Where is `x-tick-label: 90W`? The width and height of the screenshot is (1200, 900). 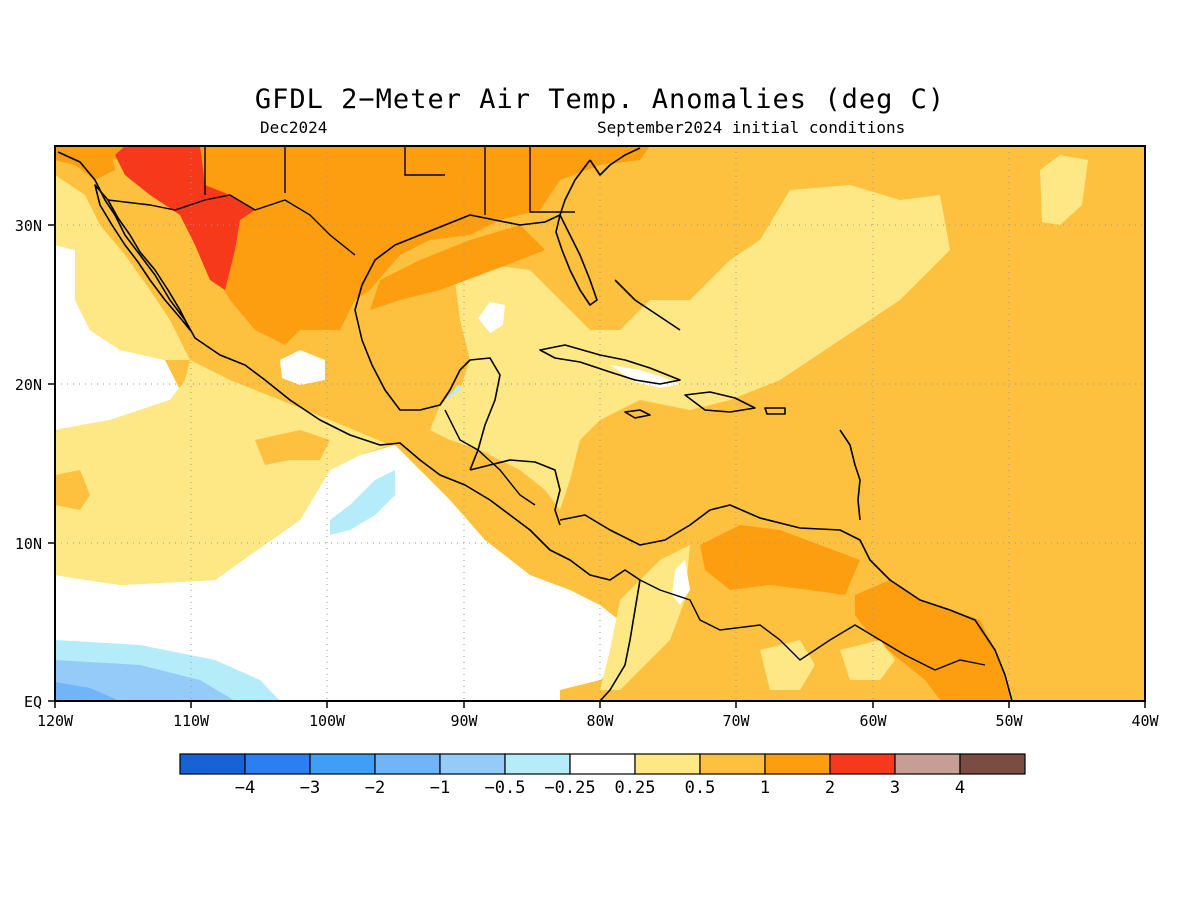 x-tick-label: 90W is located at coordinates (464, 721).